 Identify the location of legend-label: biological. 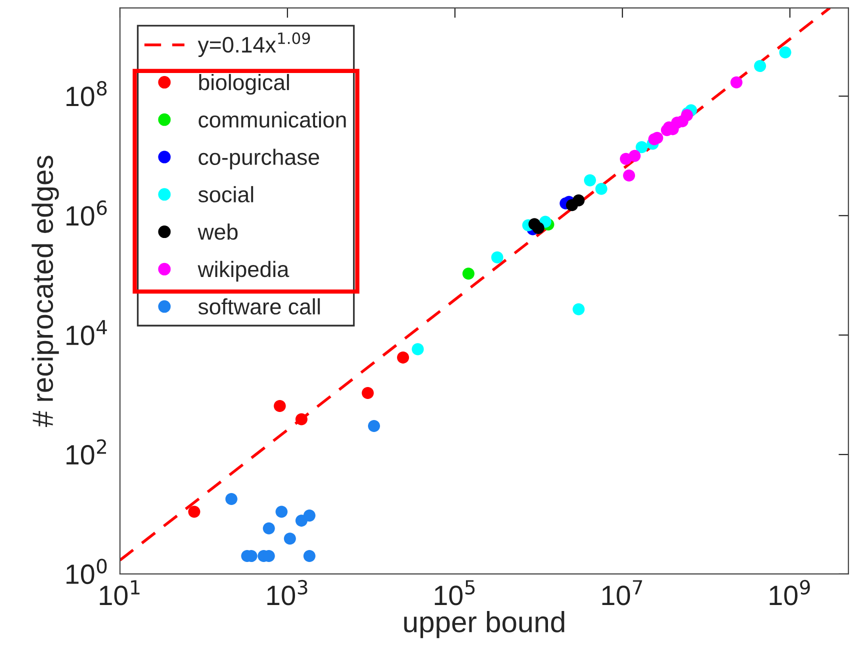
(244, 84).